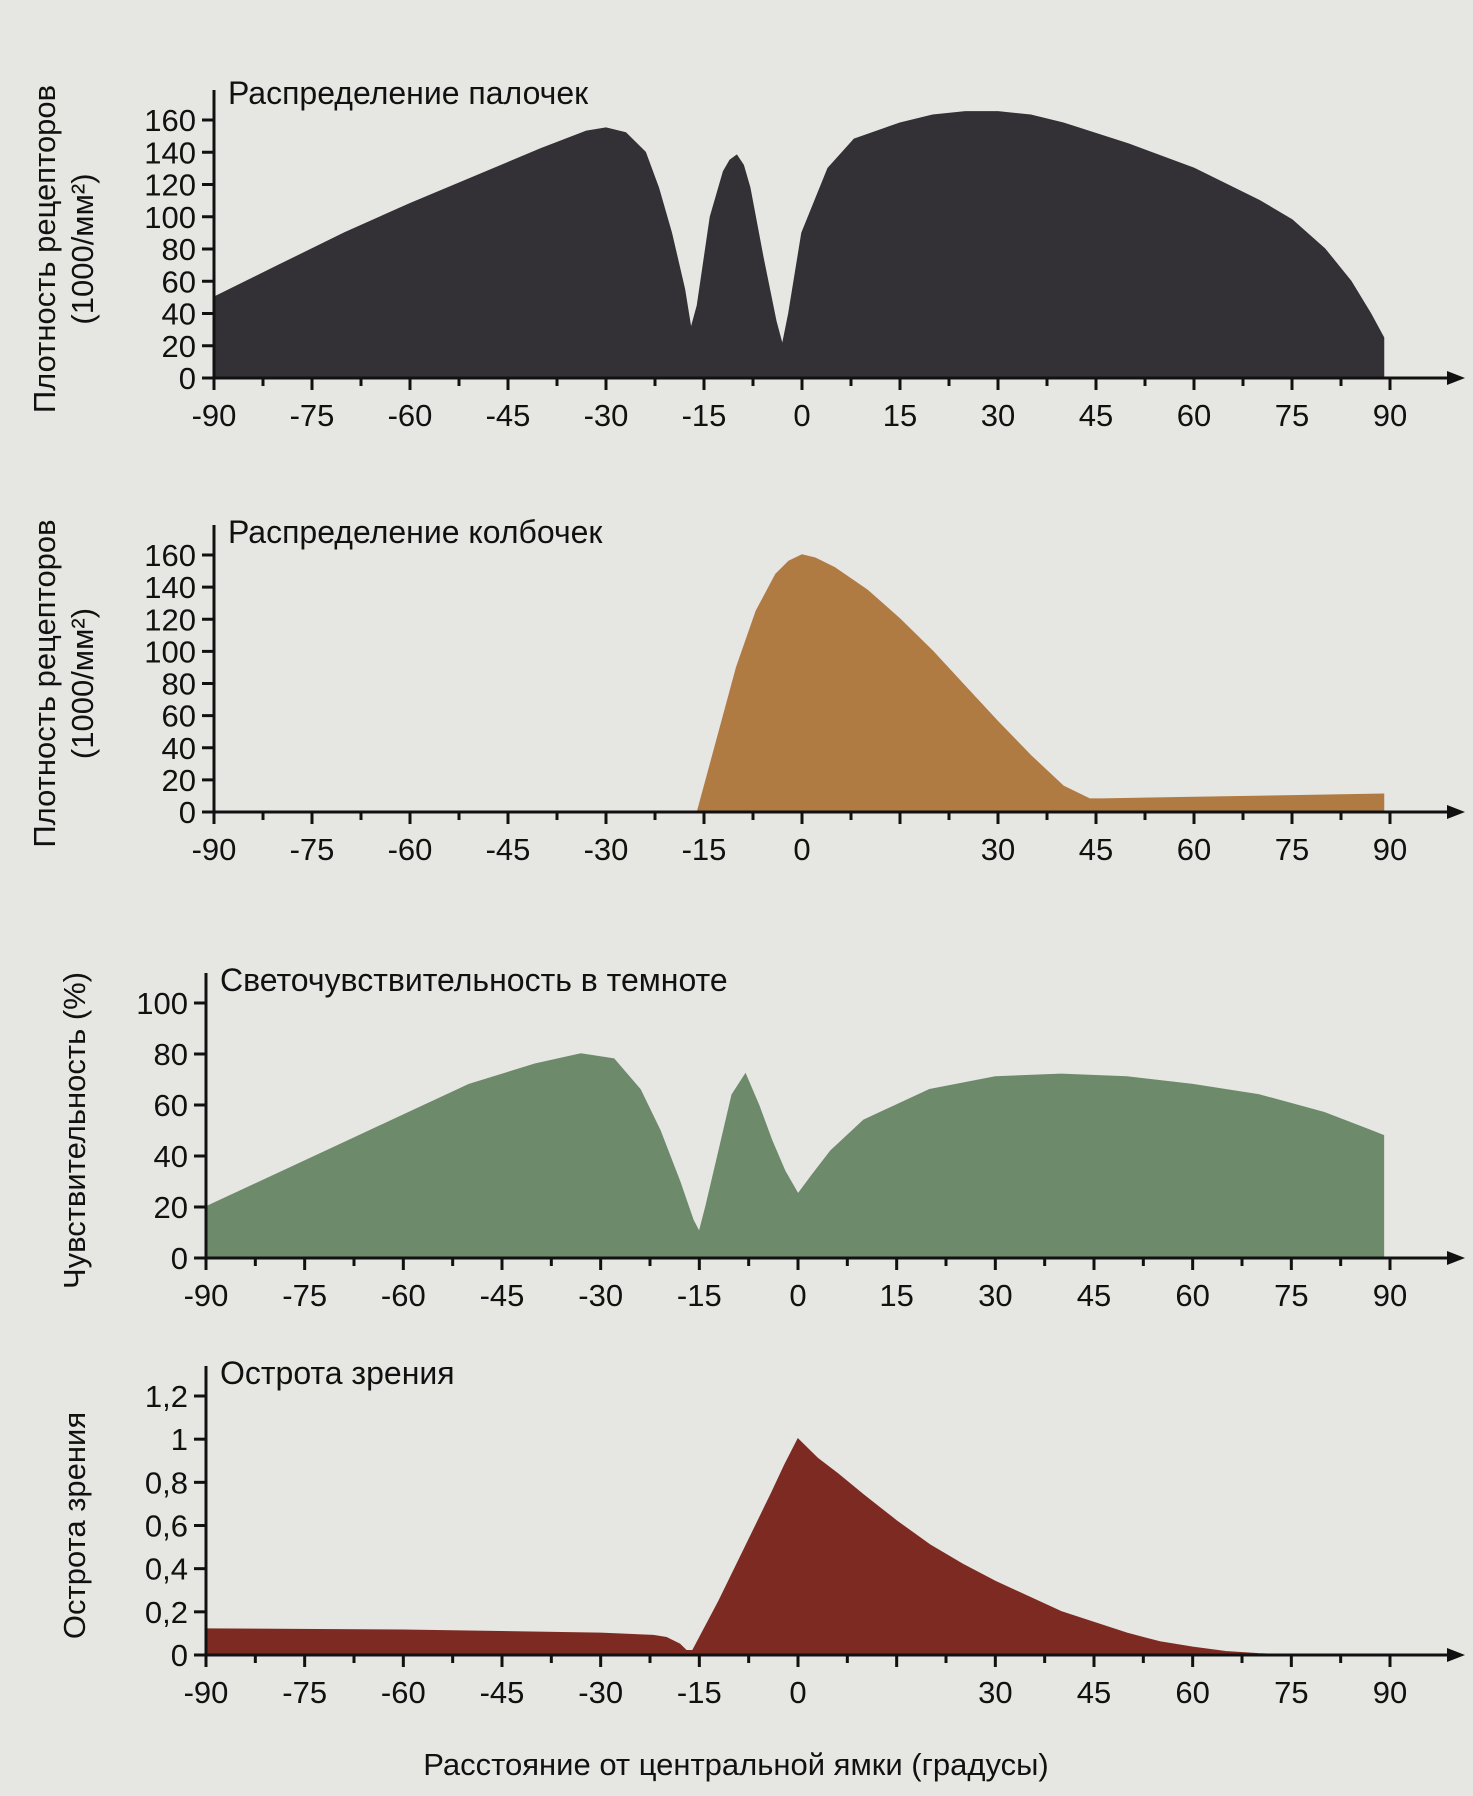  I want to click on y-tick-label: 0,4, so click(166, 1569).